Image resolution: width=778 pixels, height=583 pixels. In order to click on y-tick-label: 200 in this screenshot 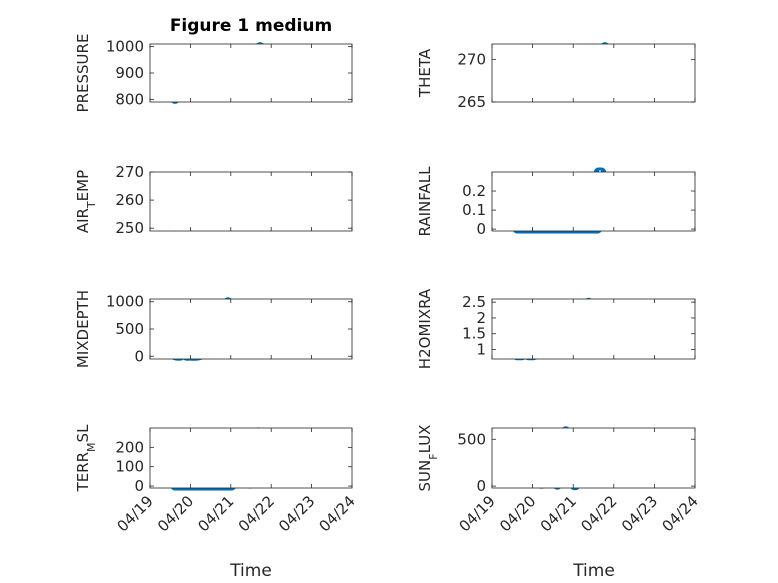, I will do `click(129, 447)`.